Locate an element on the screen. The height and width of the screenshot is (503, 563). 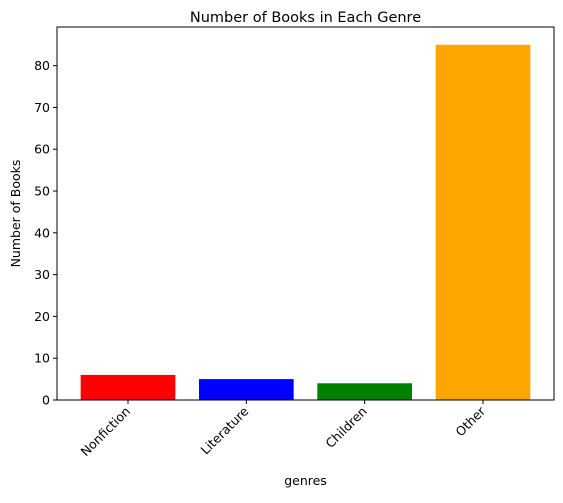
x-axis-label: genres is located at coordinates (305, 480).